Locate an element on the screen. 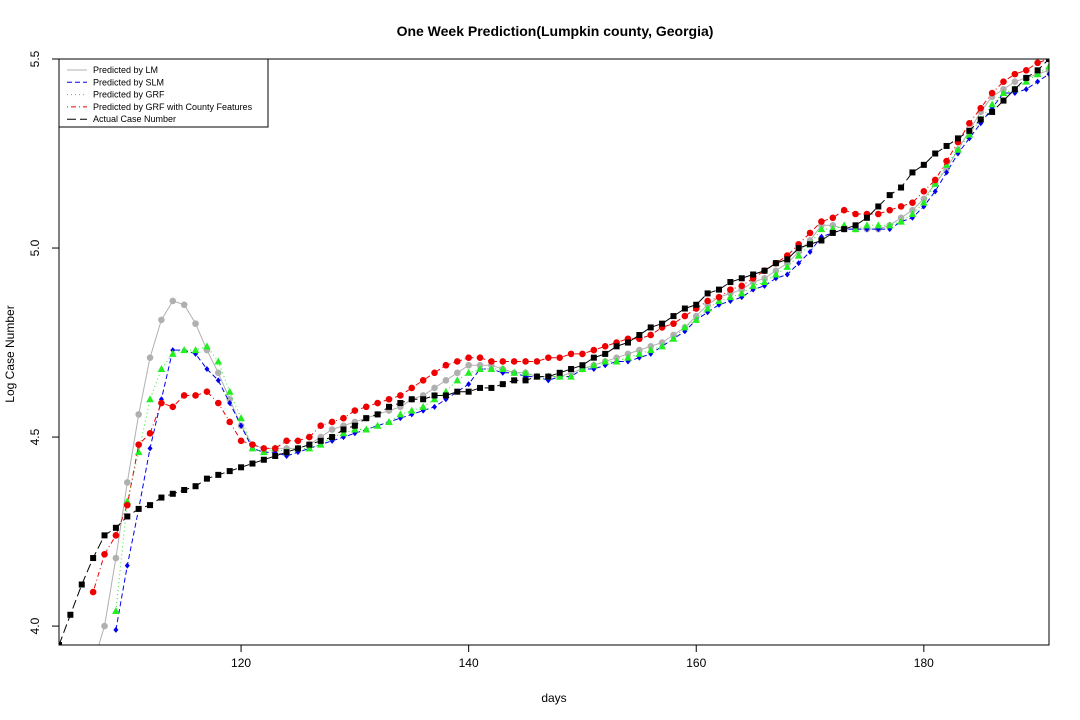  y-tick-label: 4.5 is located at coordinates (35, 436).